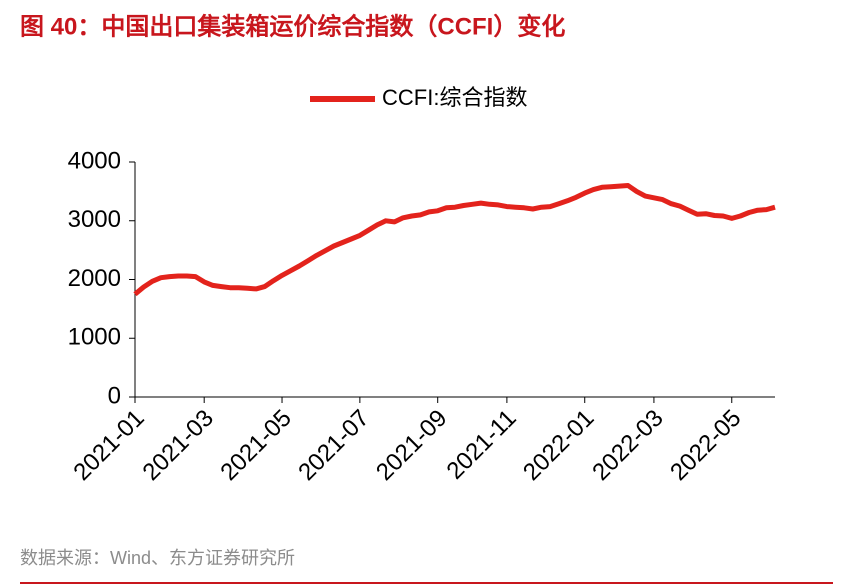 Image resolution: width=853 pixels, height=587 pixels. Describe the element at coordinates (157, 558) in the screenshot. I see `source-note: 数据来源：Wind、东方证券研究所` at that location.